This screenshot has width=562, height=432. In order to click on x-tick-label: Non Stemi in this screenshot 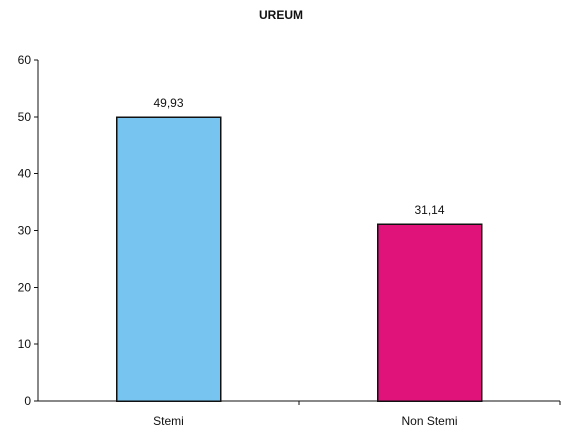, I will do `click(429, 421)`.